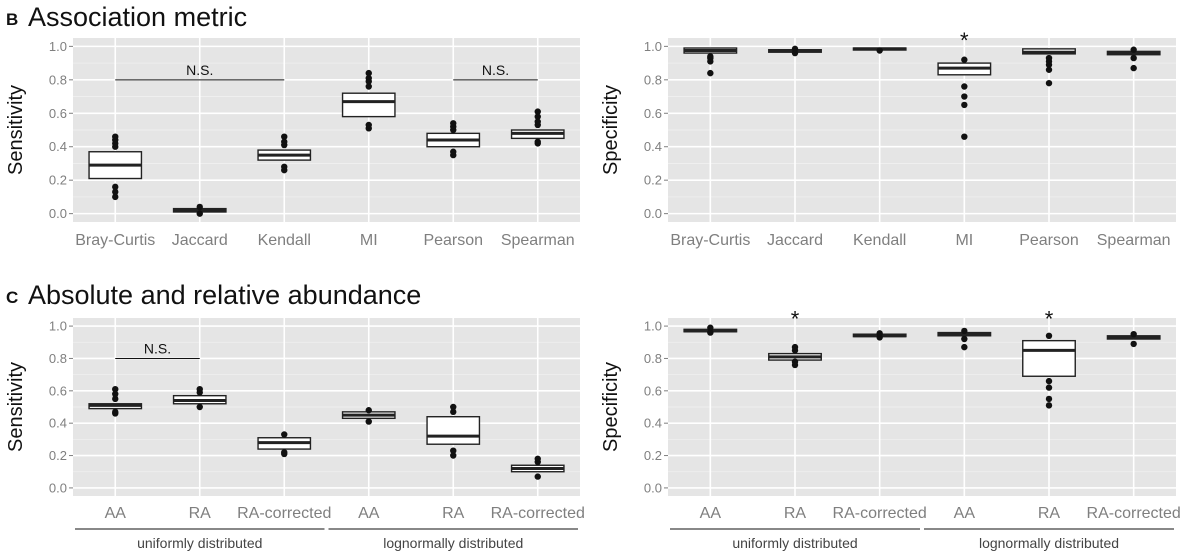  What do you see at coordinates (200, 240) in the screenshot?
I see `x-tick-label: Jaccard` at bounding box center [200, 240].